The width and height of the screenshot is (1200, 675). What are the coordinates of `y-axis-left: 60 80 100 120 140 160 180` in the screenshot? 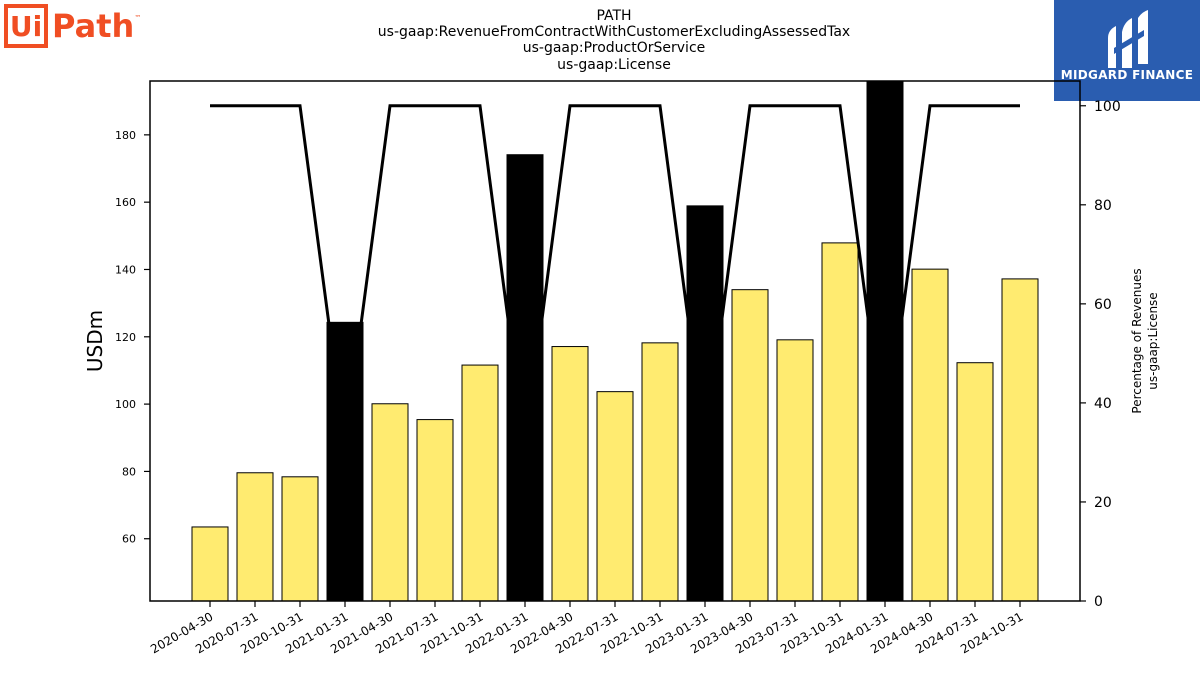 It's located at (132, 337).